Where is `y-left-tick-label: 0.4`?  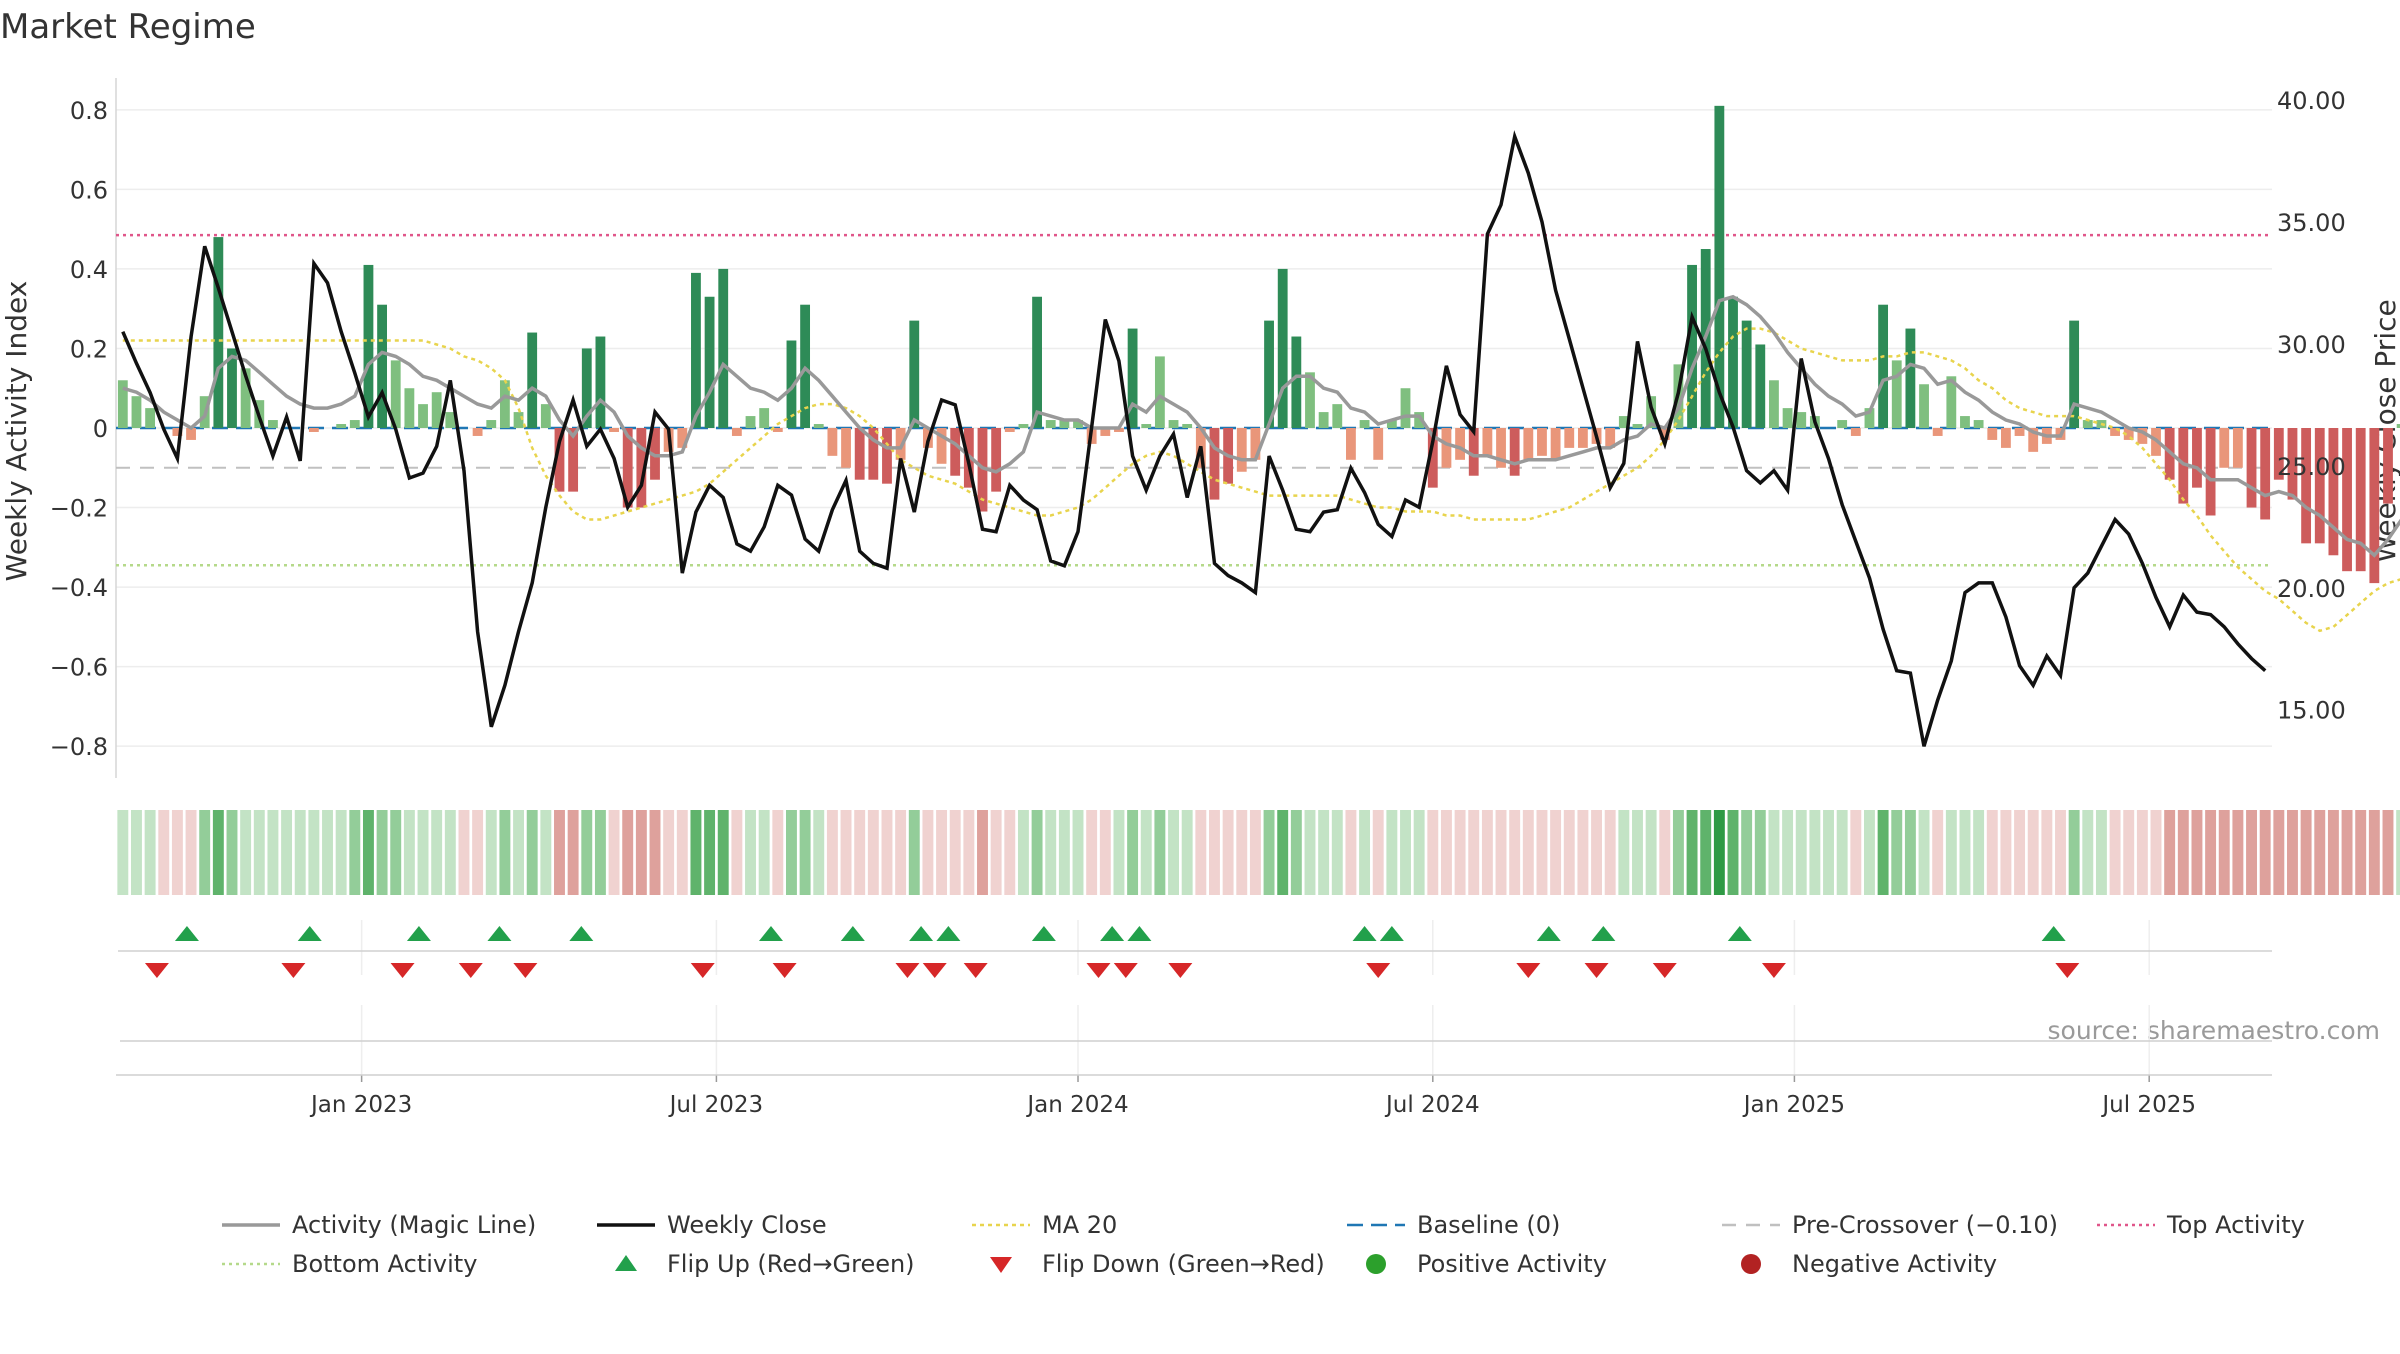
y-left-tick-label: 0.4 is located at coordinates (89, 270).